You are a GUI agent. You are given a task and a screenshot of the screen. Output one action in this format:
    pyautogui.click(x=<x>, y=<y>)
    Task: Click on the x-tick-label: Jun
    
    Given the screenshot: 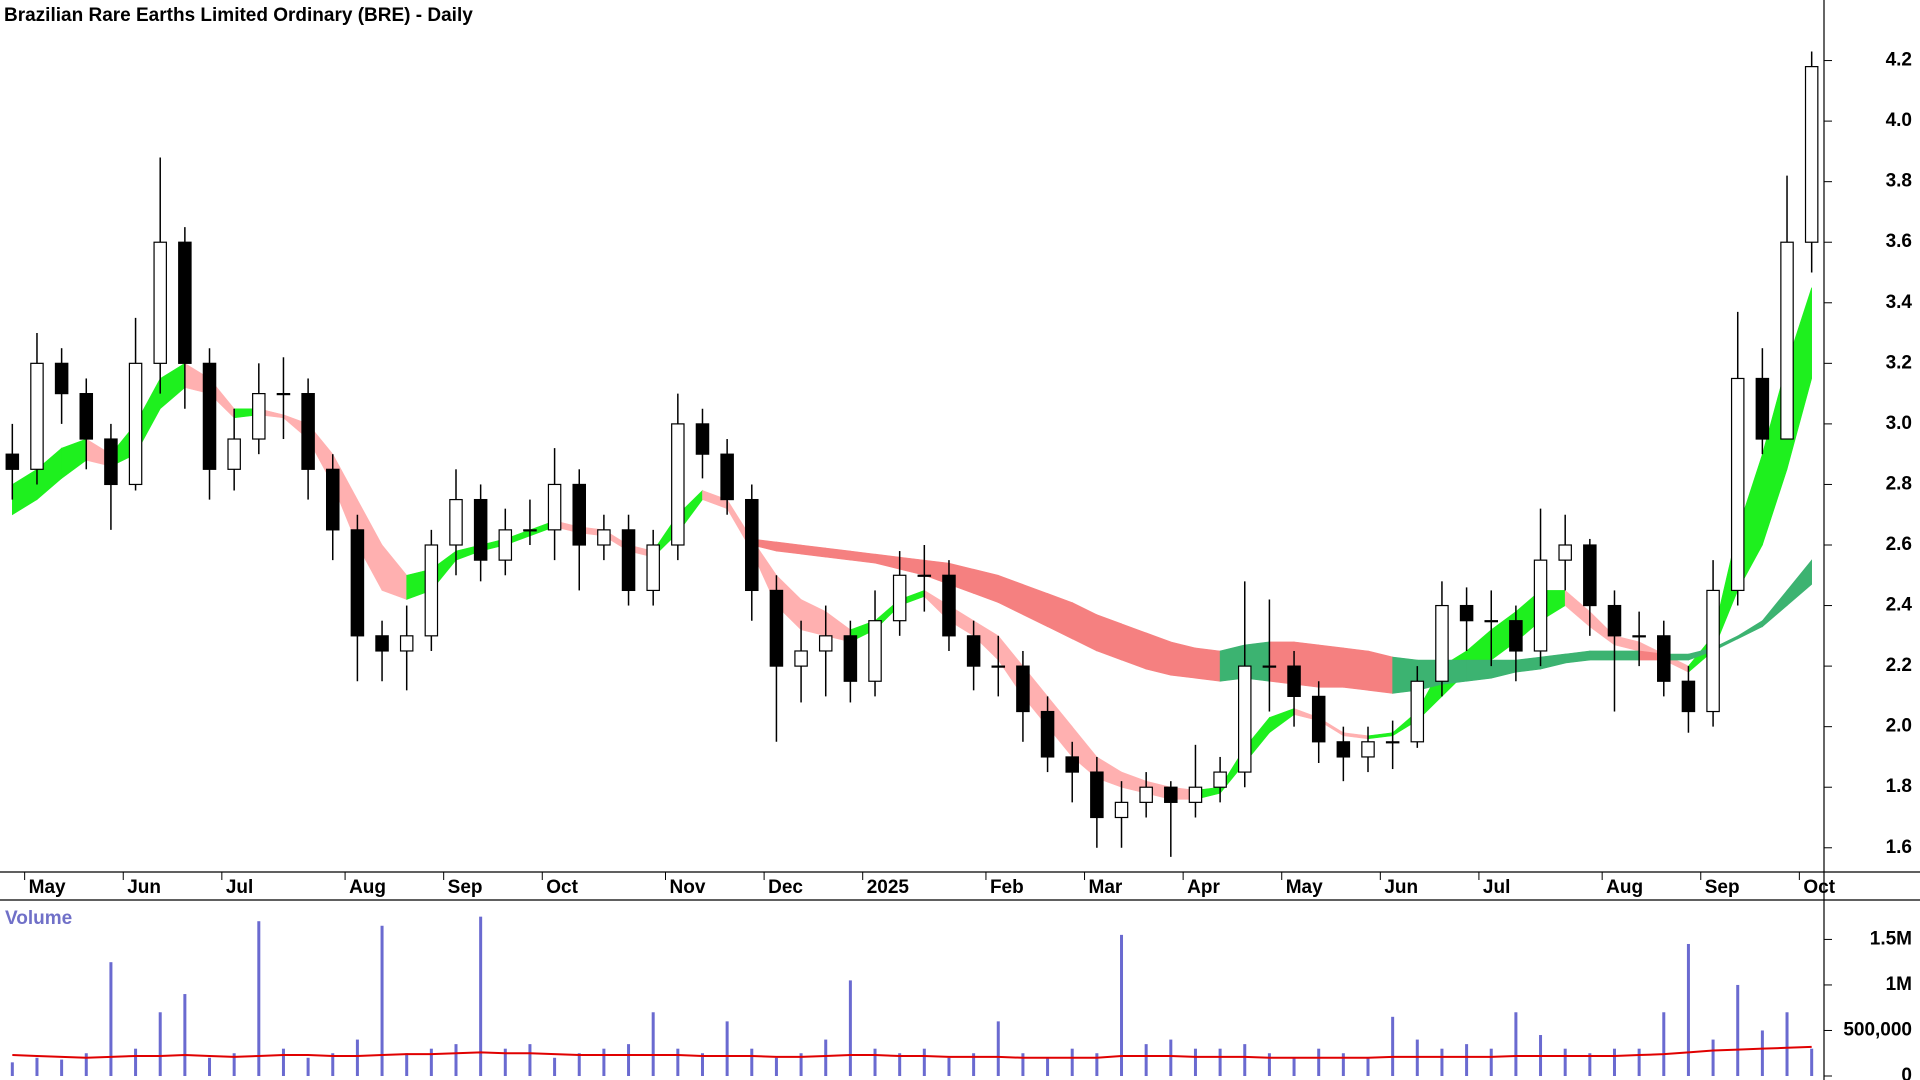 What is the action you would take?
    pyautogui.click(x=1401, y=887)
    